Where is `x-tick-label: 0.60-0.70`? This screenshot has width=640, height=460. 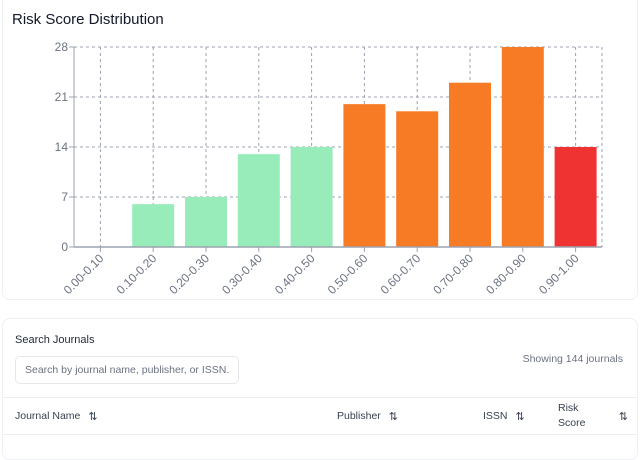
x-tick-label: 0.60-0.70 is located at coordinates (401, 274).